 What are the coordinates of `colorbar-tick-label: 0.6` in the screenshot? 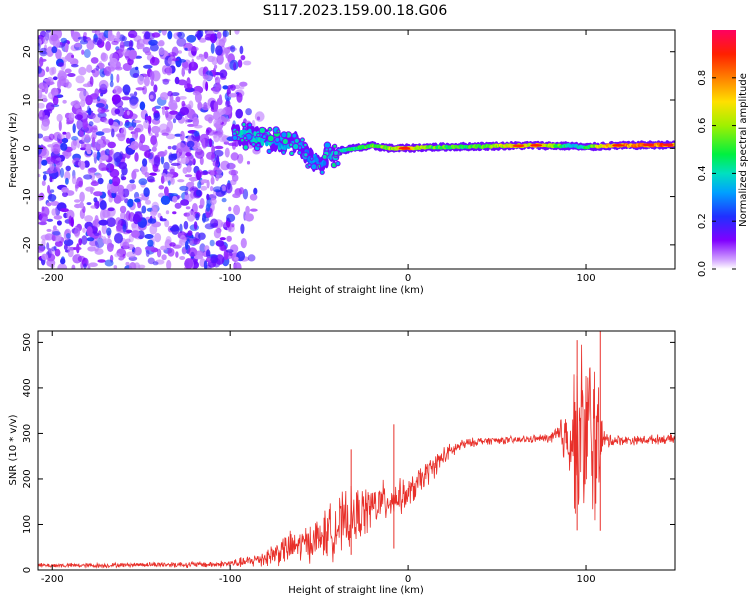 It's located at (702, 126).